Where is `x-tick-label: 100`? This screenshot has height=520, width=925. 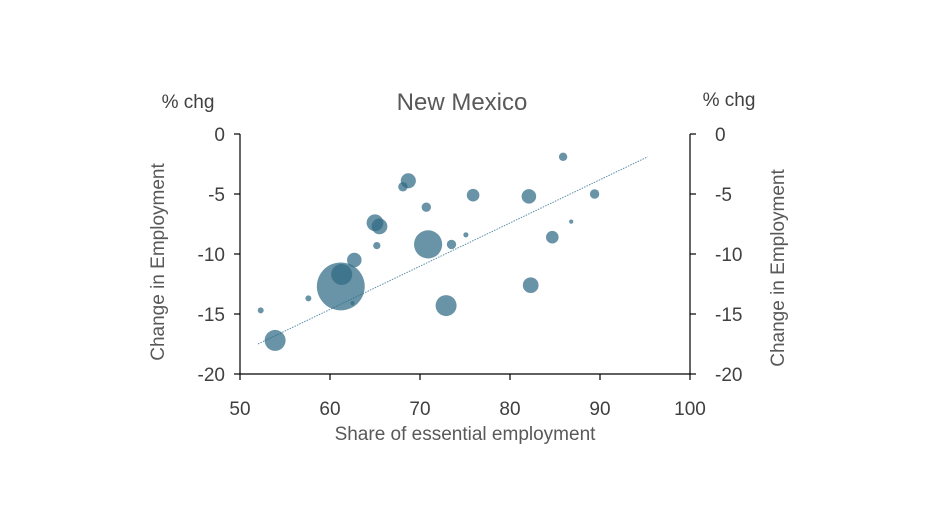 x-tick-label: 100 is located at coordinates (690, 409).